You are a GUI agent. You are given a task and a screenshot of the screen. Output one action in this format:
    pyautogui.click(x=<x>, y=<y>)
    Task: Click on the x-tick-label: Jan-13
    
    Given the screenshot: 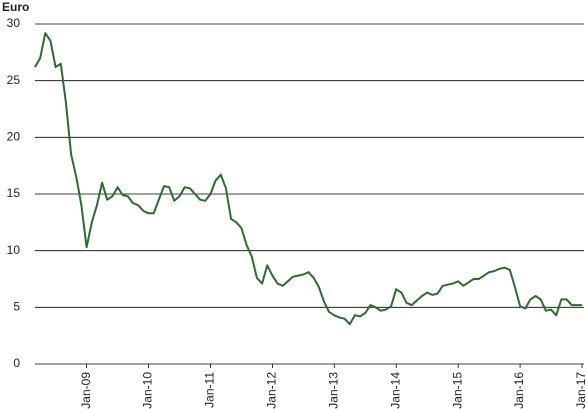 What is the action you would take?
    pyautogui.click(x=333, y=390)
    